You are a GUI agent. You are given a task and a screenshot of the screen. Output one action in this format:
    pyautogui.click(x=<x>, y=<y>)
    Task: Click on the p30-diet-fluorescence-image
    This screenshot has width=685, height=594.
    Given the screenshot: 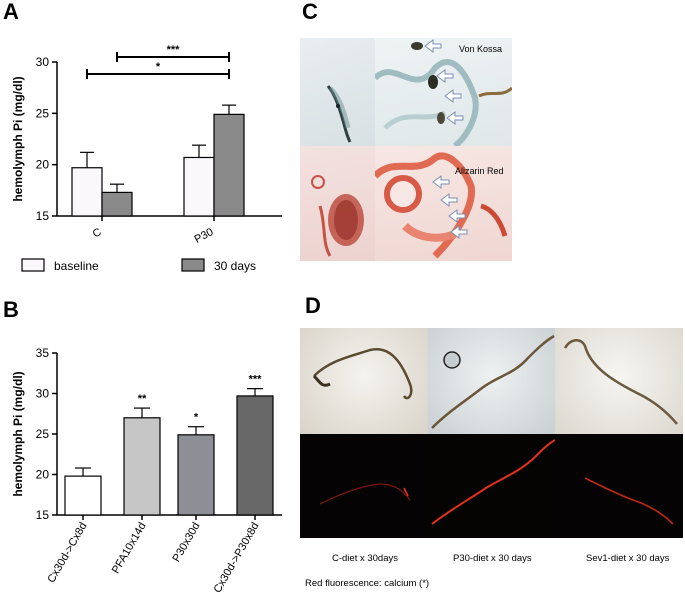 What is the action you would take?
    pyautogui.click(x=491, y=486)
    